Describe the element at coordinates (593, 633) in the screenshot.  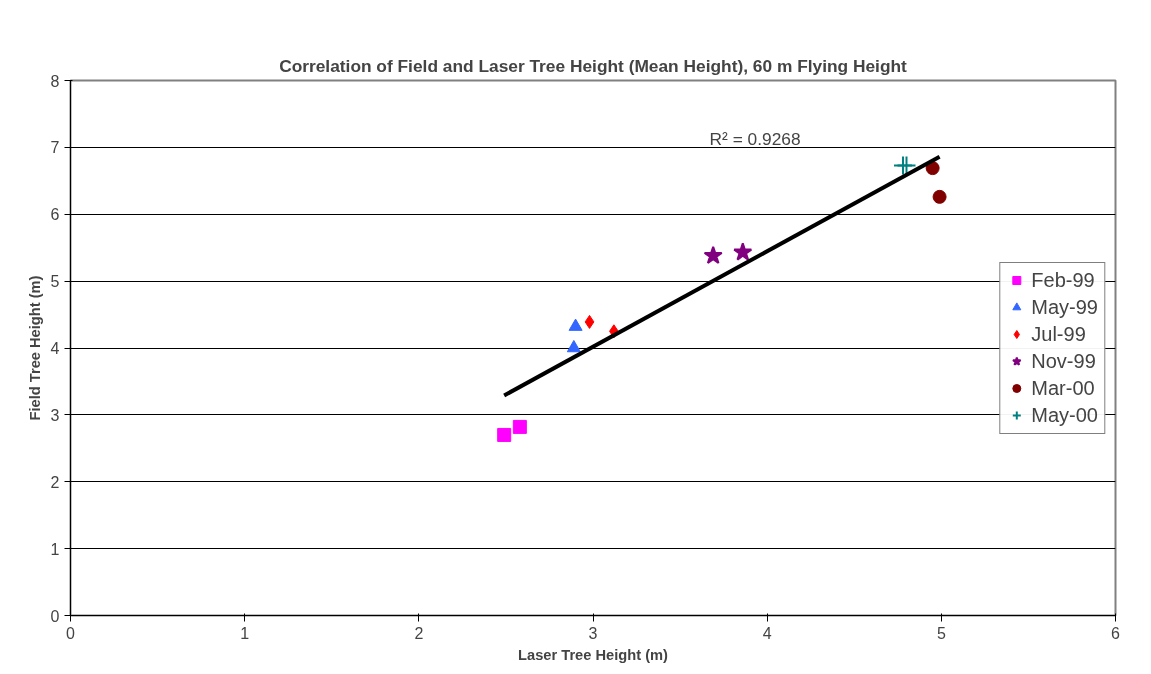
I see `x-tick-label: 3` at that location.